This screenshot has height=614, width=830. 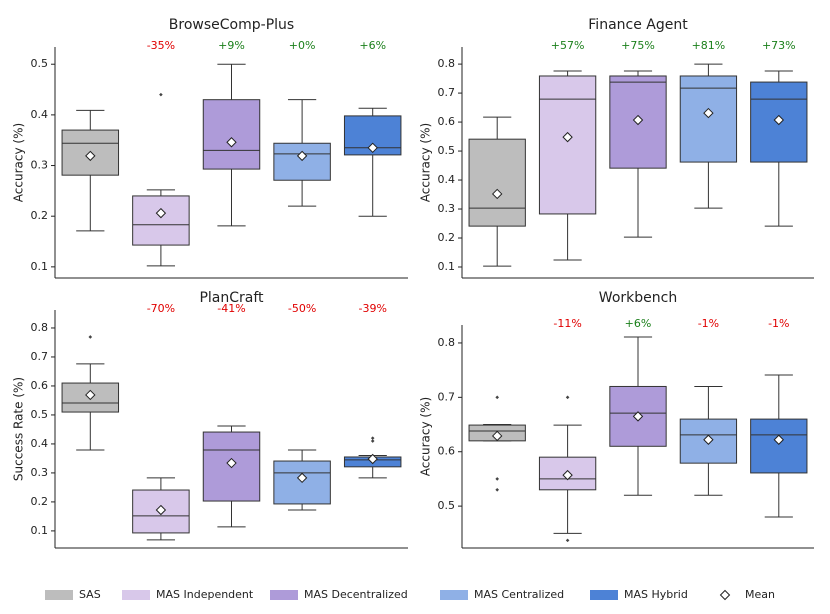 I want to click on change-label: +57%, so click(x=568, y=45).